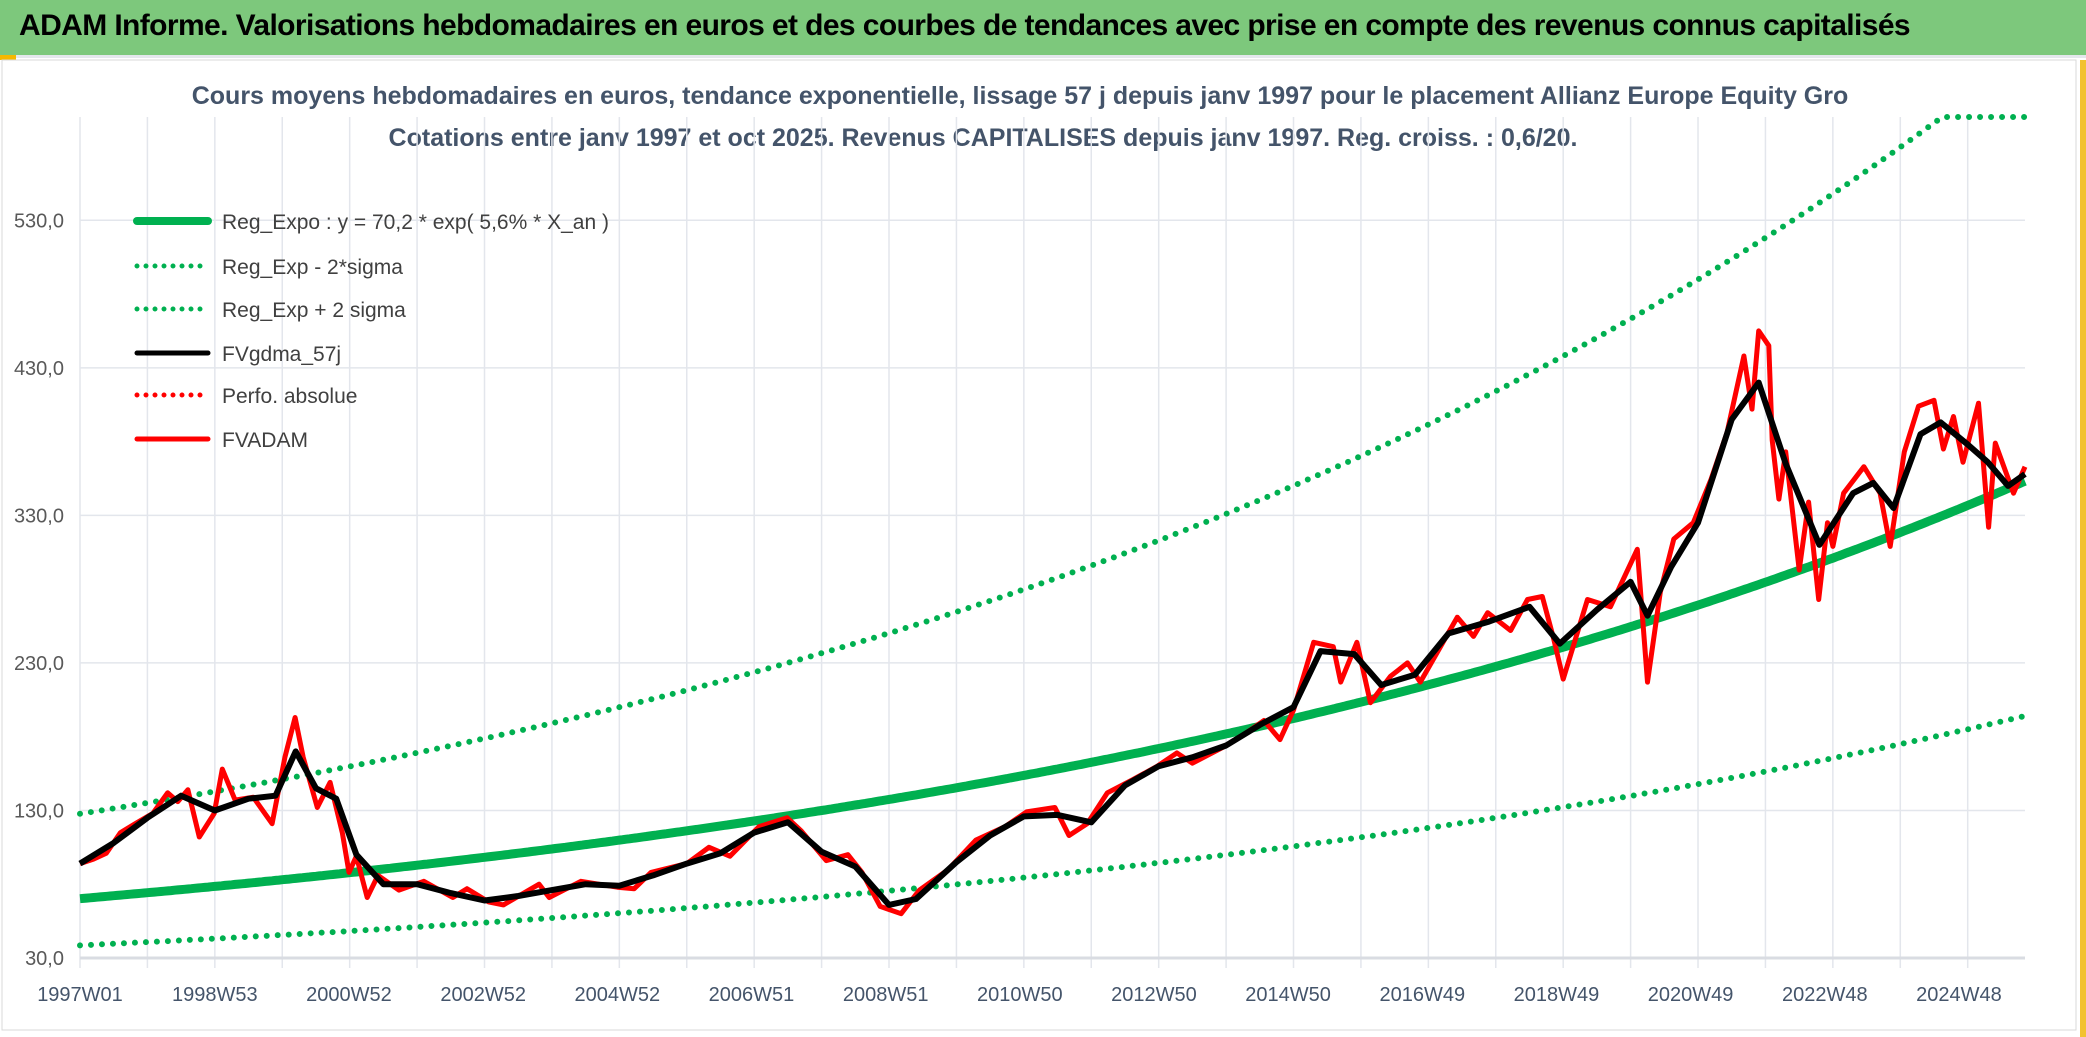 The image size is (2086, 1037). What do you see at coordinates (44, 959) in the screenshot?
I see `y-tick-label: 30,0` at bounding box center [44, 959].